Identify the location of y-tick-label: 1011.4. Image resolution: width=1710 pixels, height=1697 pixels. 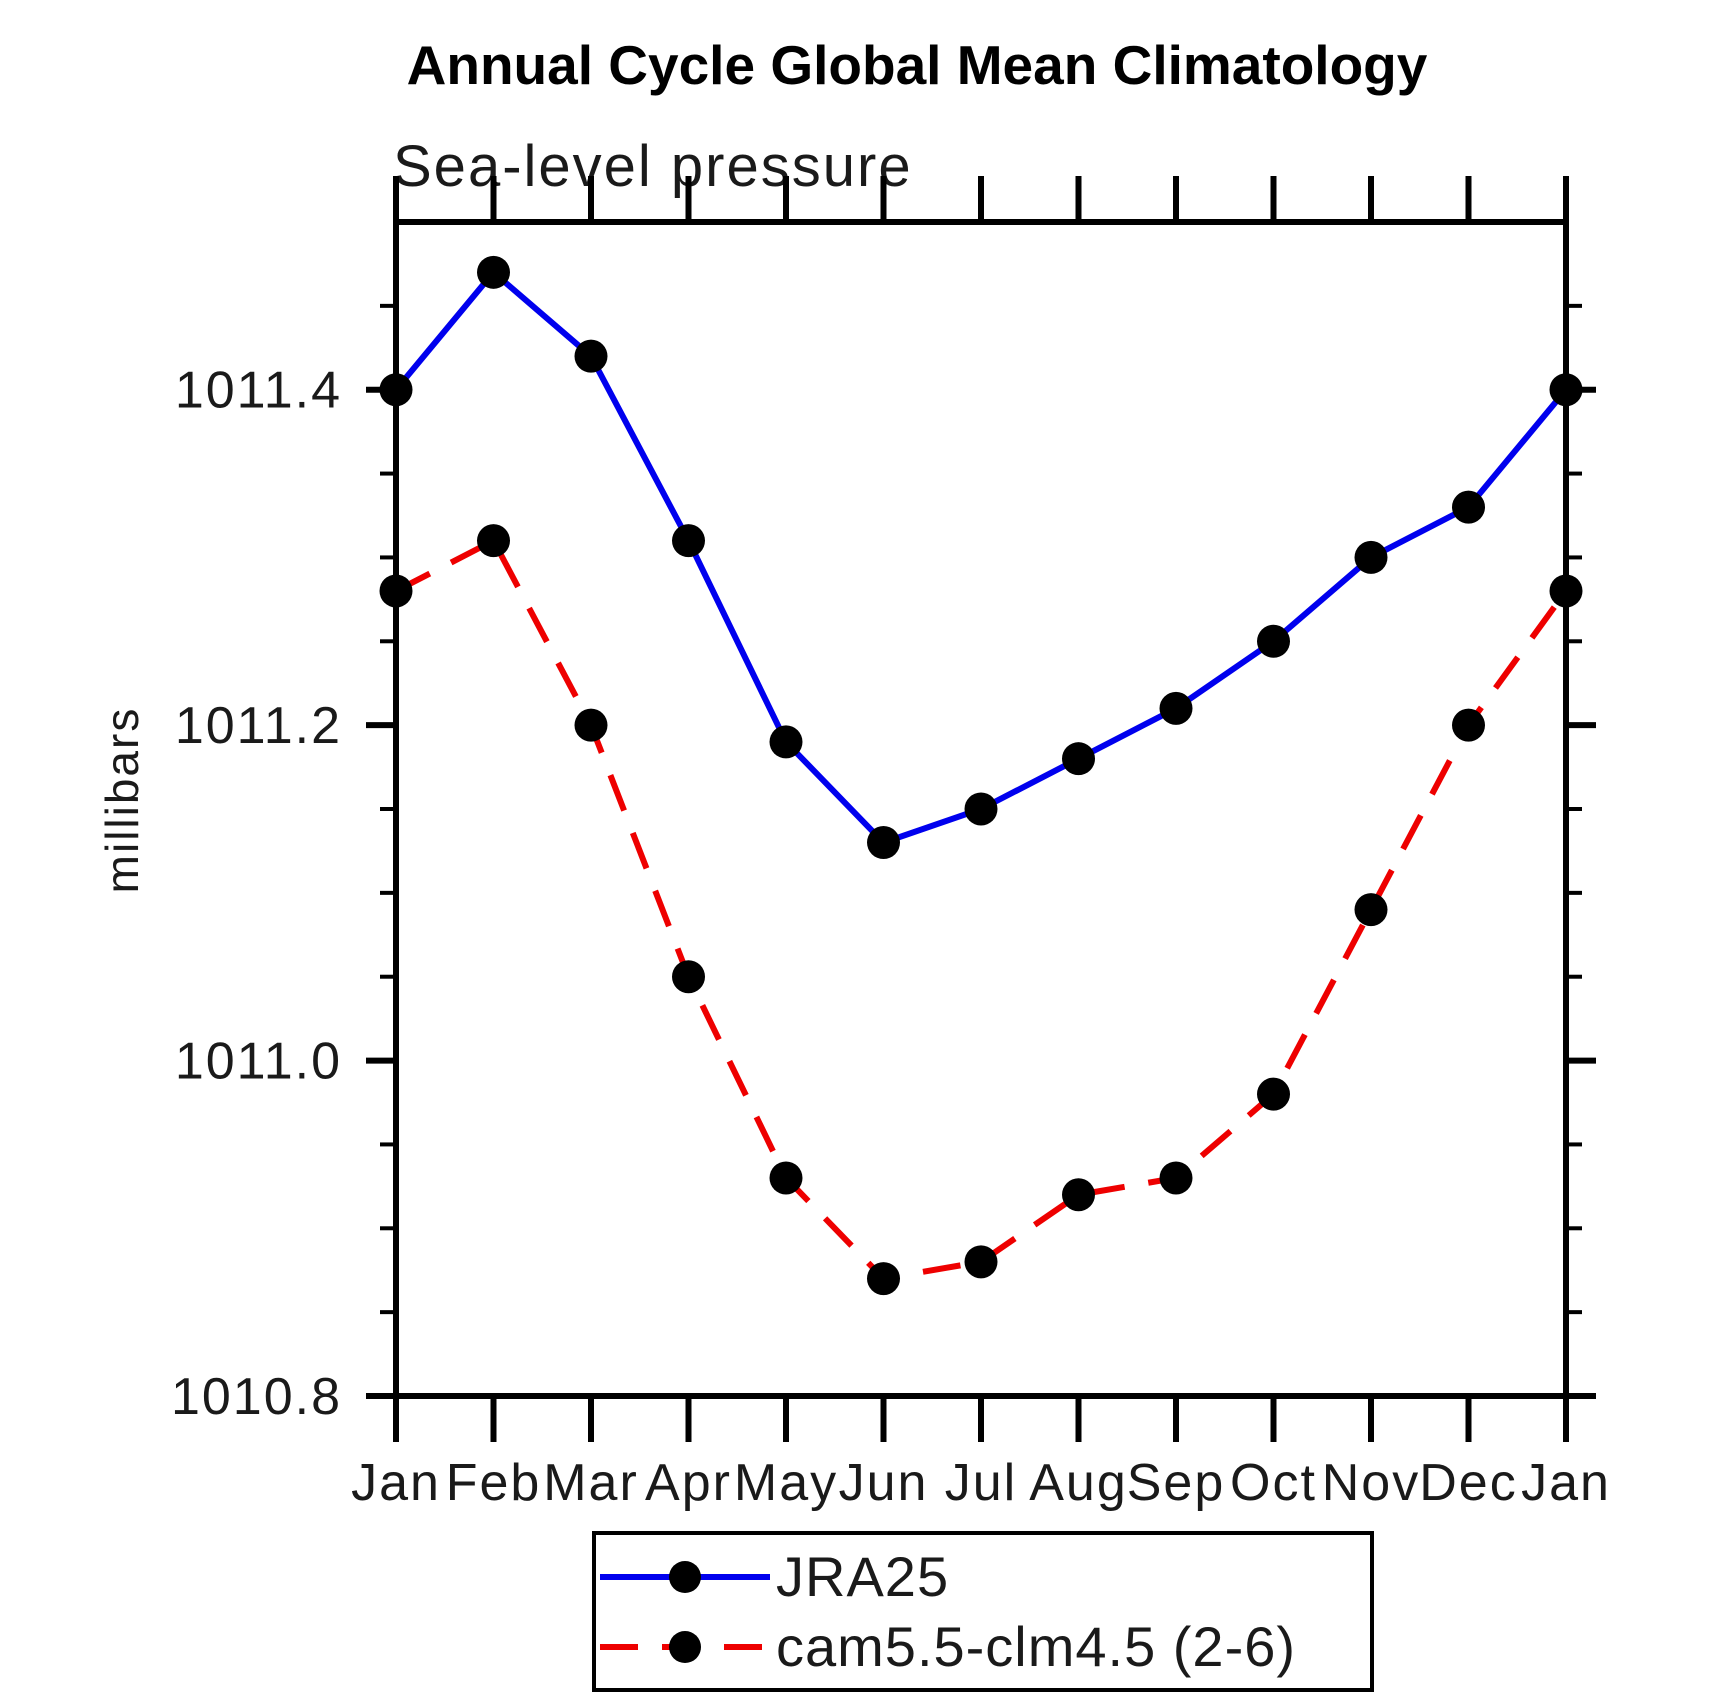
(258, 391).